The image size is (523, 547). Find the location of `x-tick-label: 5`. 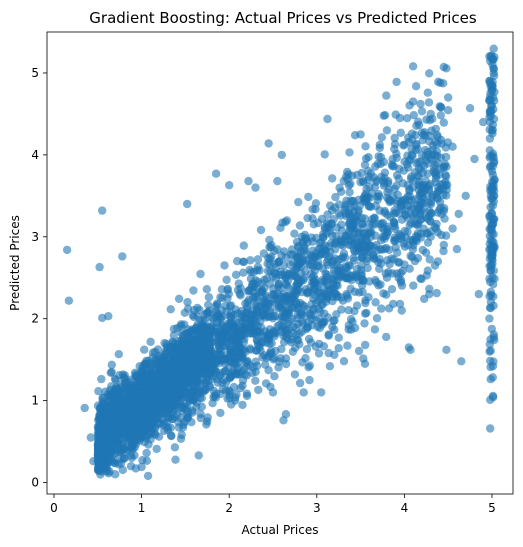

x-tick-label: 5 is located at coordinates (492, 508).